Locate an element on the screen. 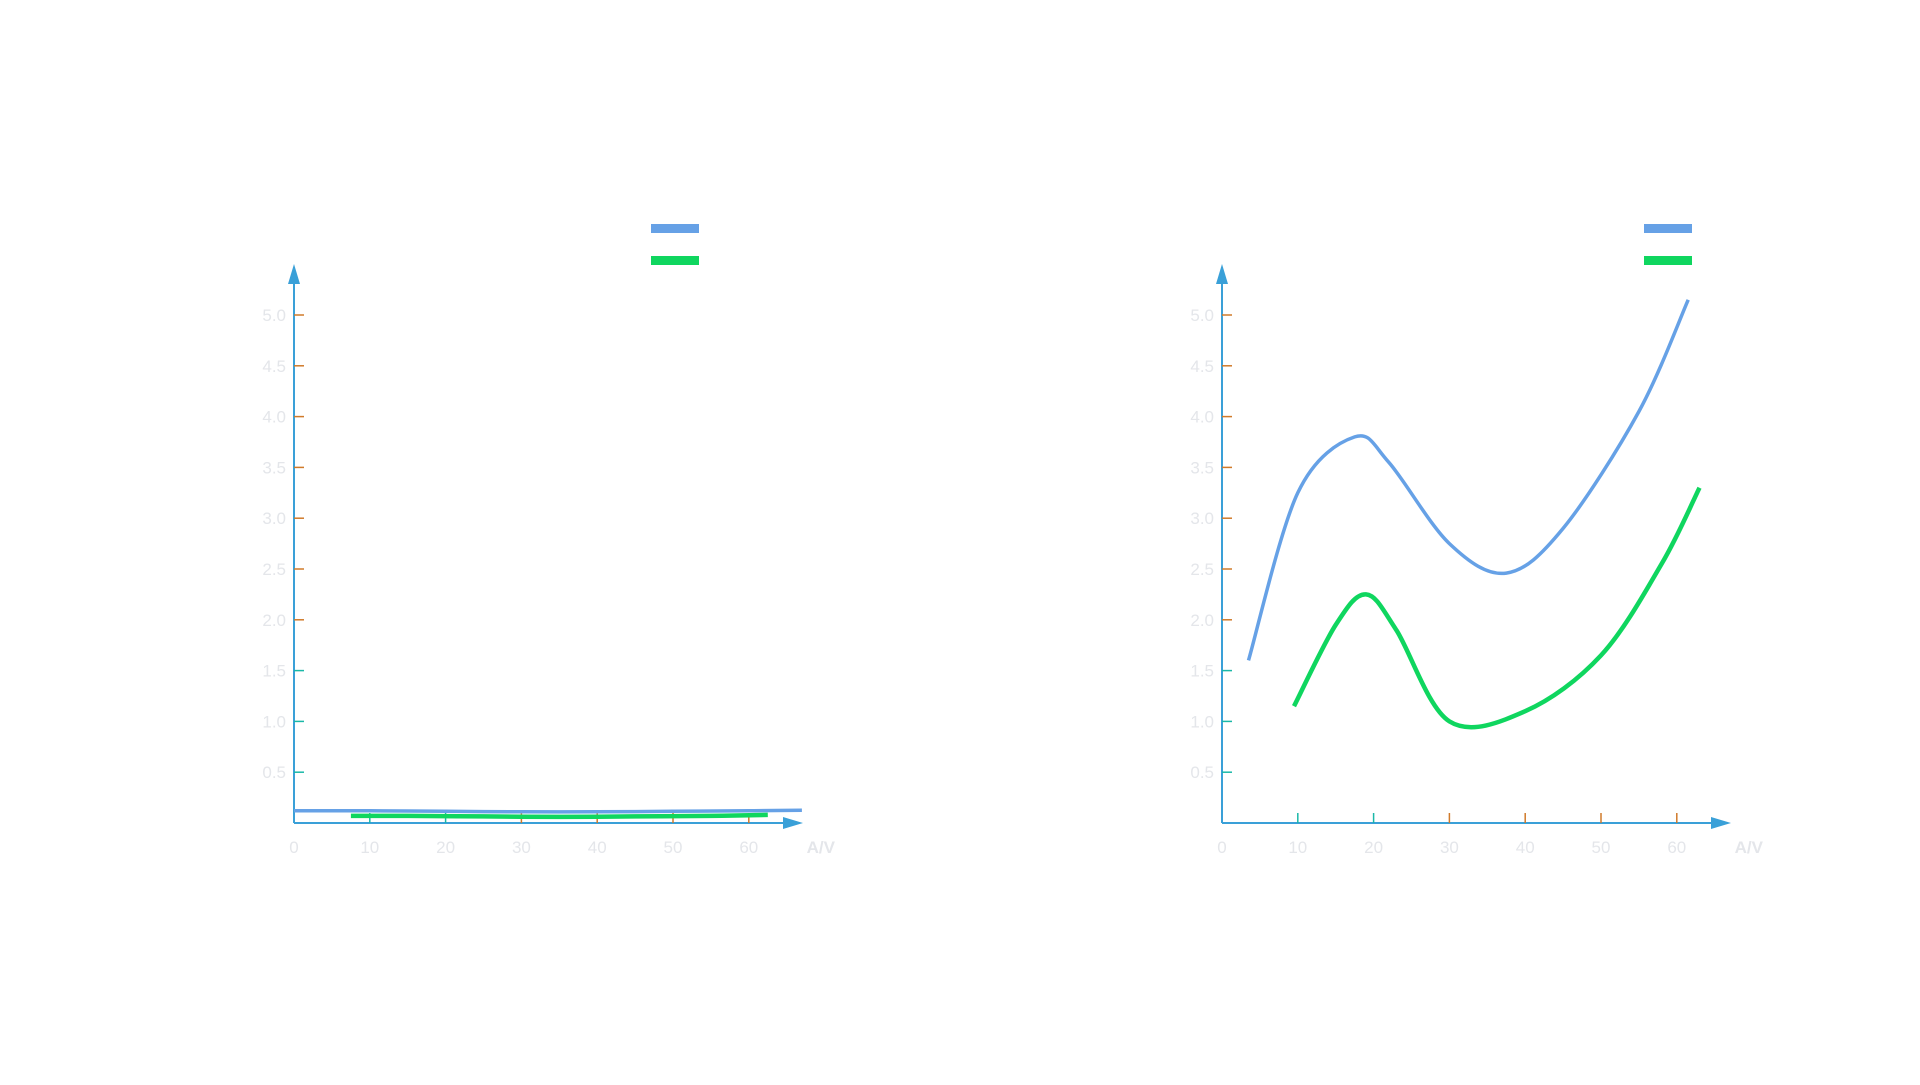 This screenshot has width=1920, height=1085. chart2-x-axis-label: A/V is located at coordinates (1749, 847).